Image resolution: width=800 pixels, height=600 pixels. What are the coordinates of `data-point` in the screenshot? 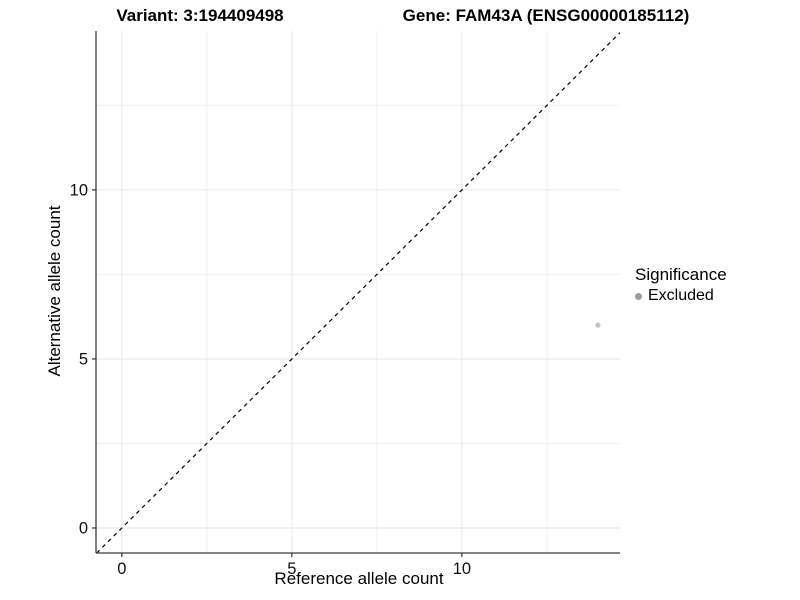 It's located at (598, 325).